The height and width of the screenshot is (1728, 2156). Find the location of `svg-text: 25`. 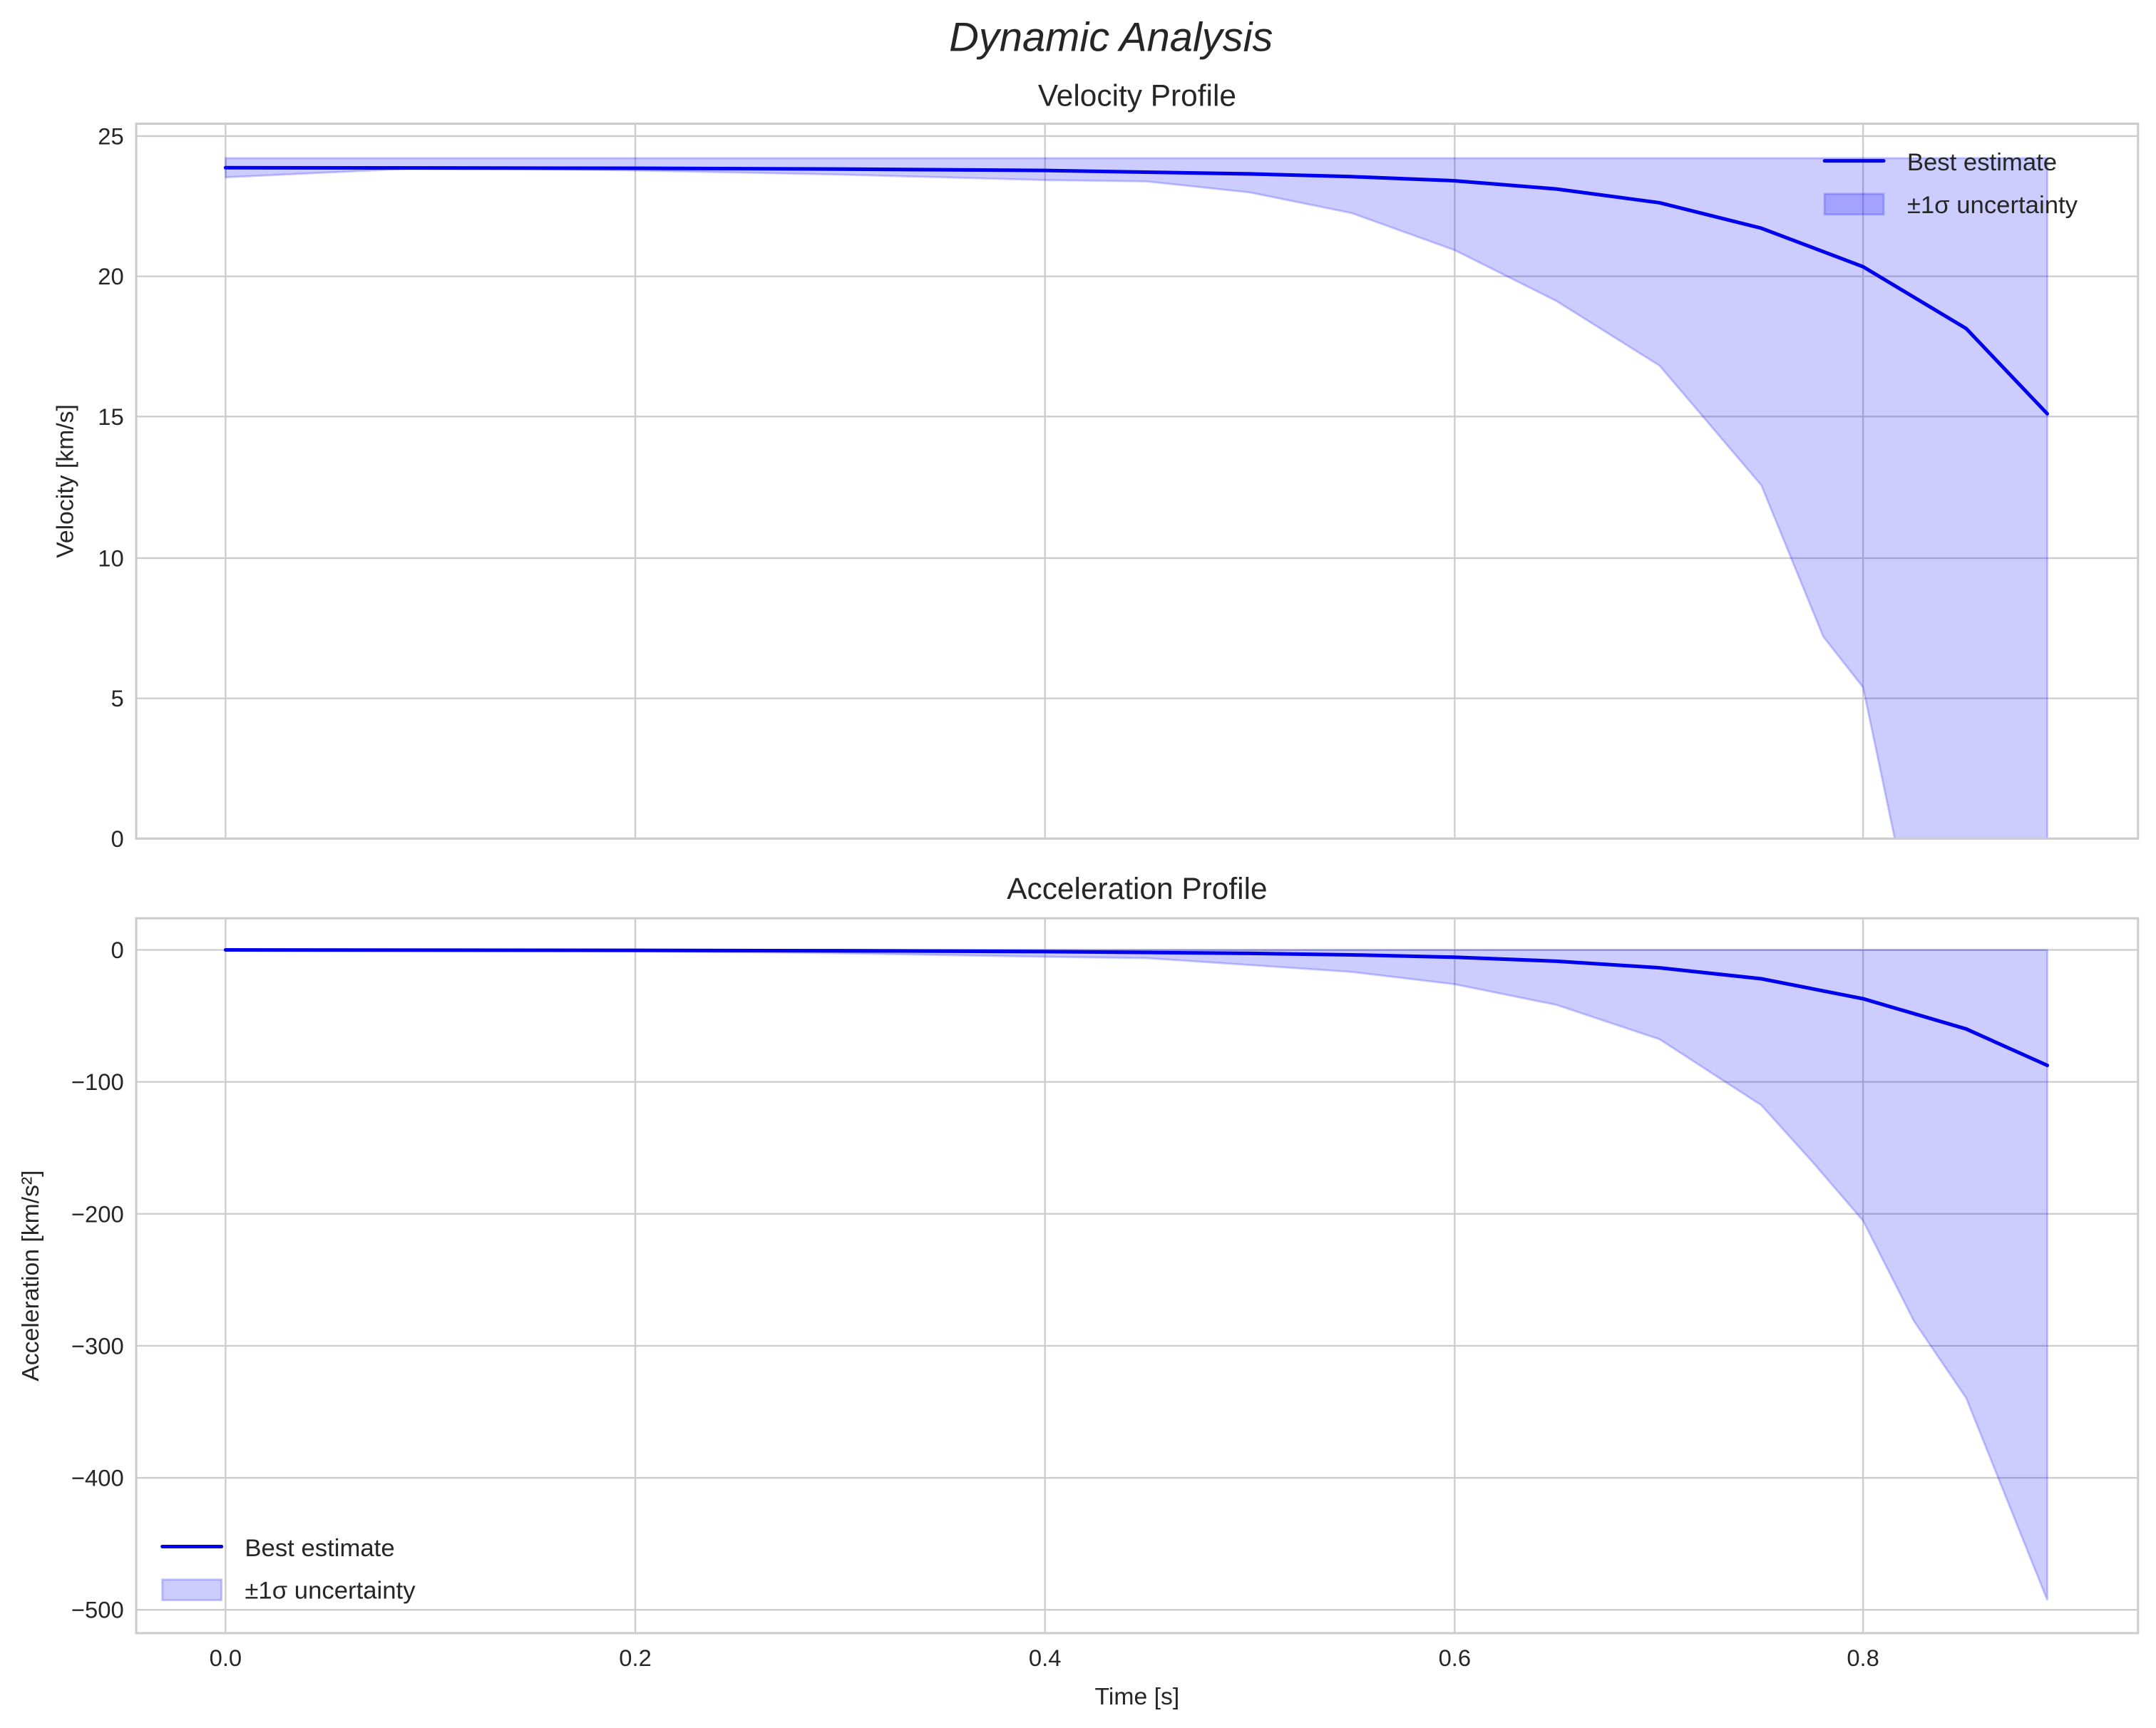

svg-text: 25 is located at coordinates (110, 136).